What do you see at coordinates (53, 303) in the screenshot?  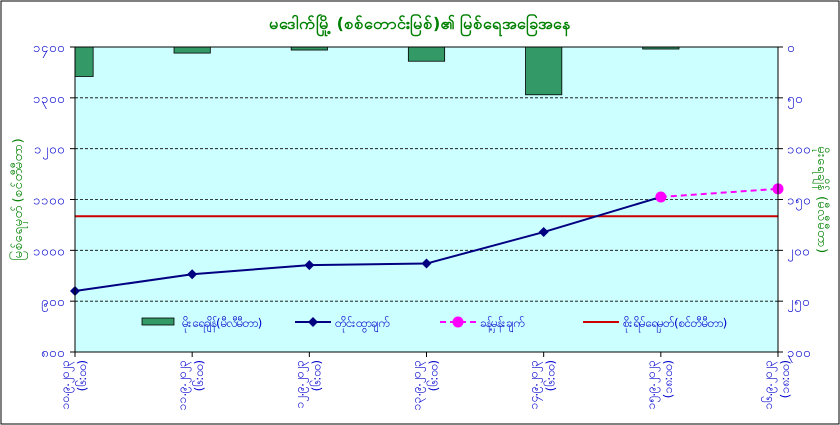 I see `y-tick-label: ၉၀၀` at bounding box center [53, 303].